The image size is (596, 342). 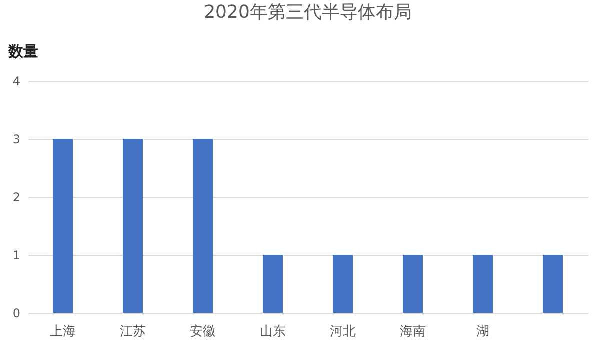 What do you see at coordinates (16, 313) in the screenshot?
I see `y-tick-label: 0` at bounding box center [16, 313].